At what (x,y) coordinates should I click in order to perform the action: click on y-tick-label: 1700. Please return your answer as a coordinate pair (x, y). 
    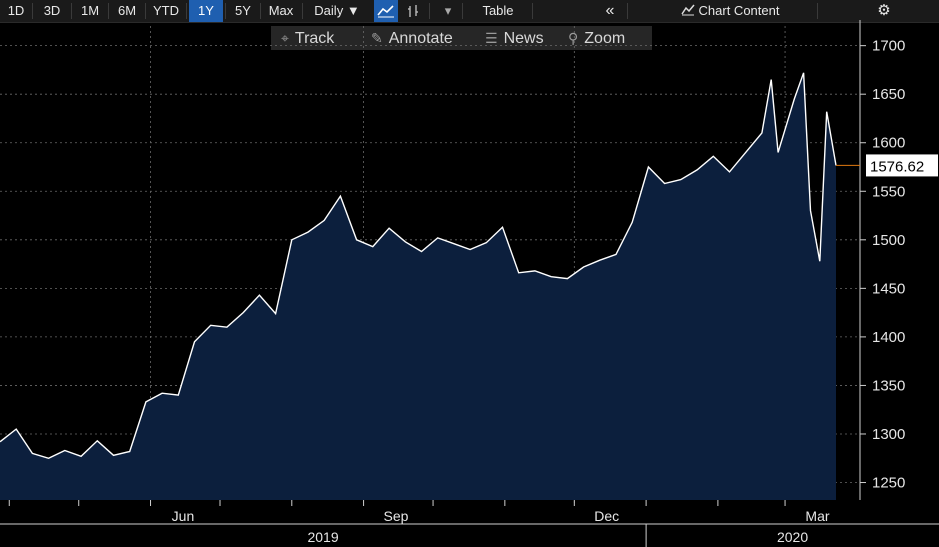
    Looking at the image, I should click on (888, 46).